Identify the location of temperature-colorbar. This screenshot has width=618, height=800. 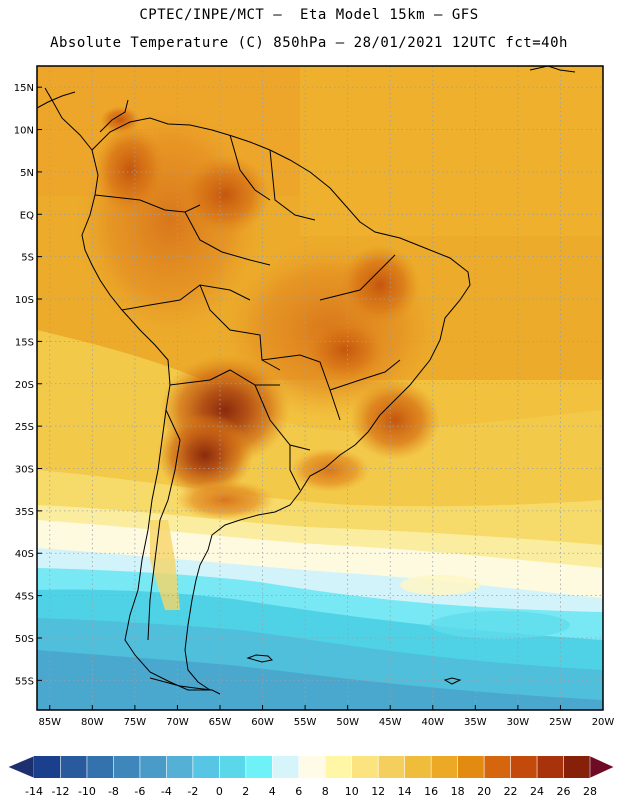
(311, 767).